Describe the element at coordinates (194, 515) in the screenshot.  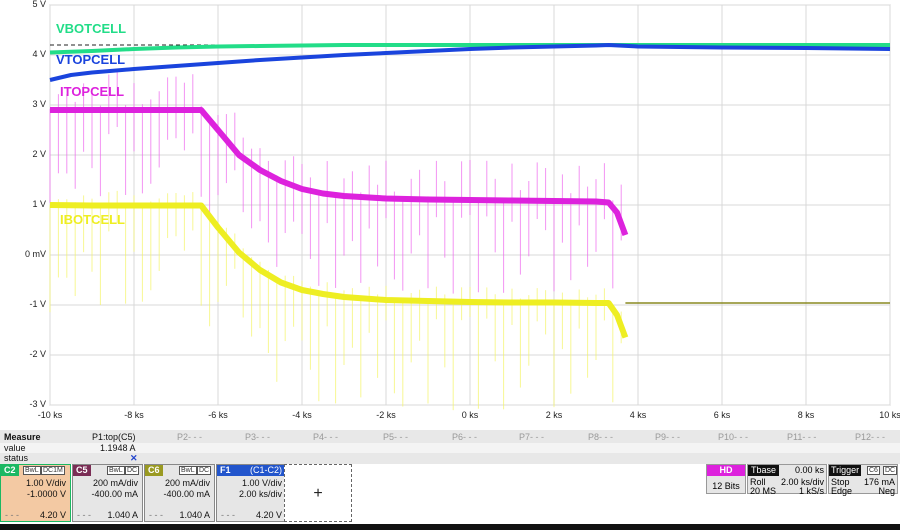
I see `channel-c6-readout: 1.040 A` at that location.